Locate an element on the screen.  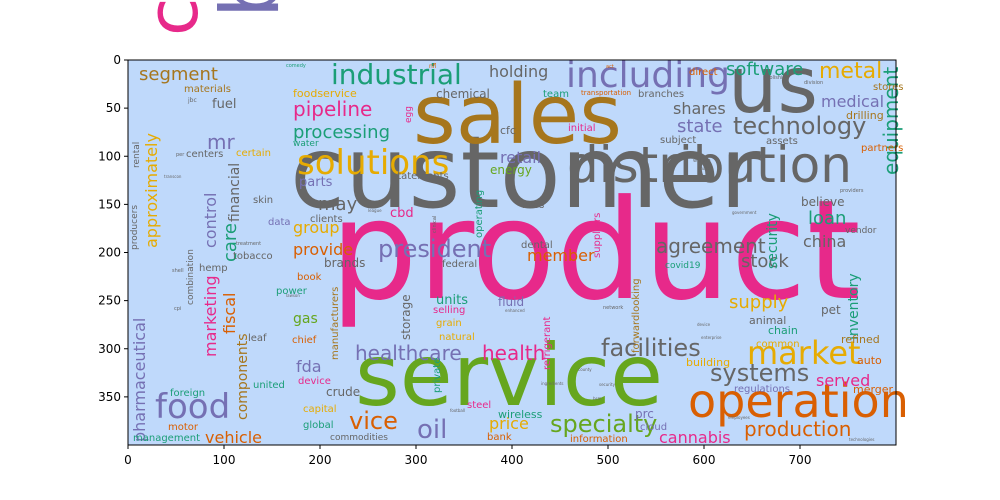
word-building: building is located at coordinates (708, 362).